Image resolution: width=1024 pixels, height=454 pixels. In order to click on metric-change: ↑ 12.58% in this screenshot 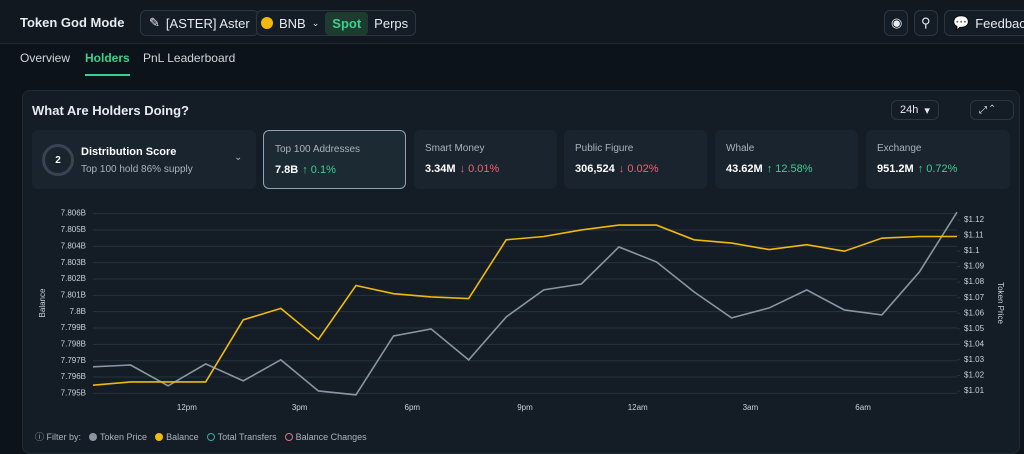, I will do `click(789, 169)`.